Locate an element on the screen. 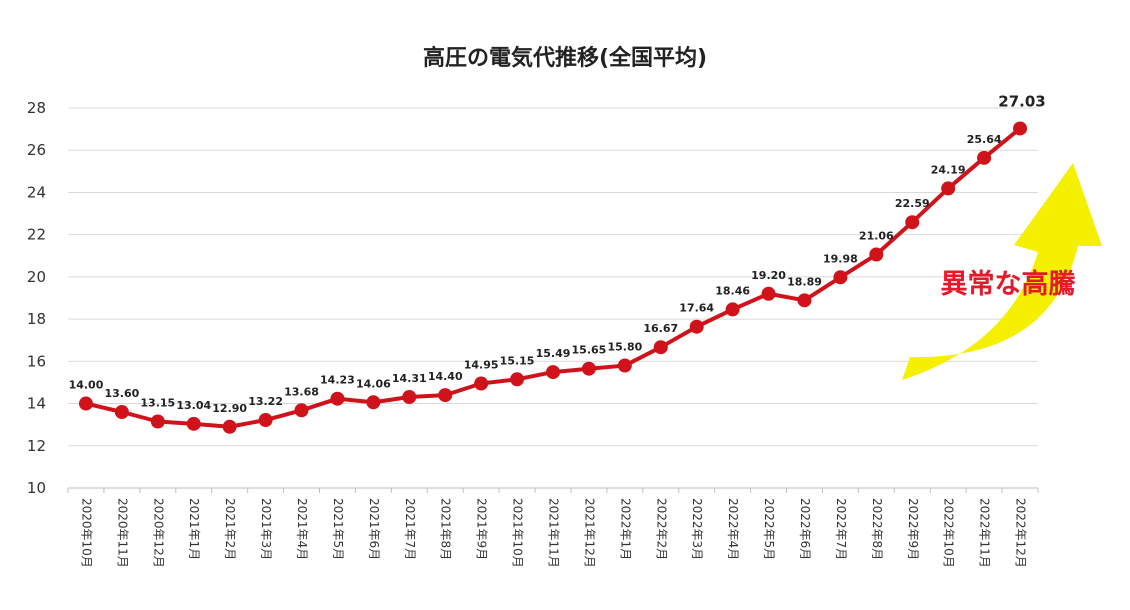 This screenshot has width=1130, height=610. y-tick-label: 26 is located at coordinates (36, 150).